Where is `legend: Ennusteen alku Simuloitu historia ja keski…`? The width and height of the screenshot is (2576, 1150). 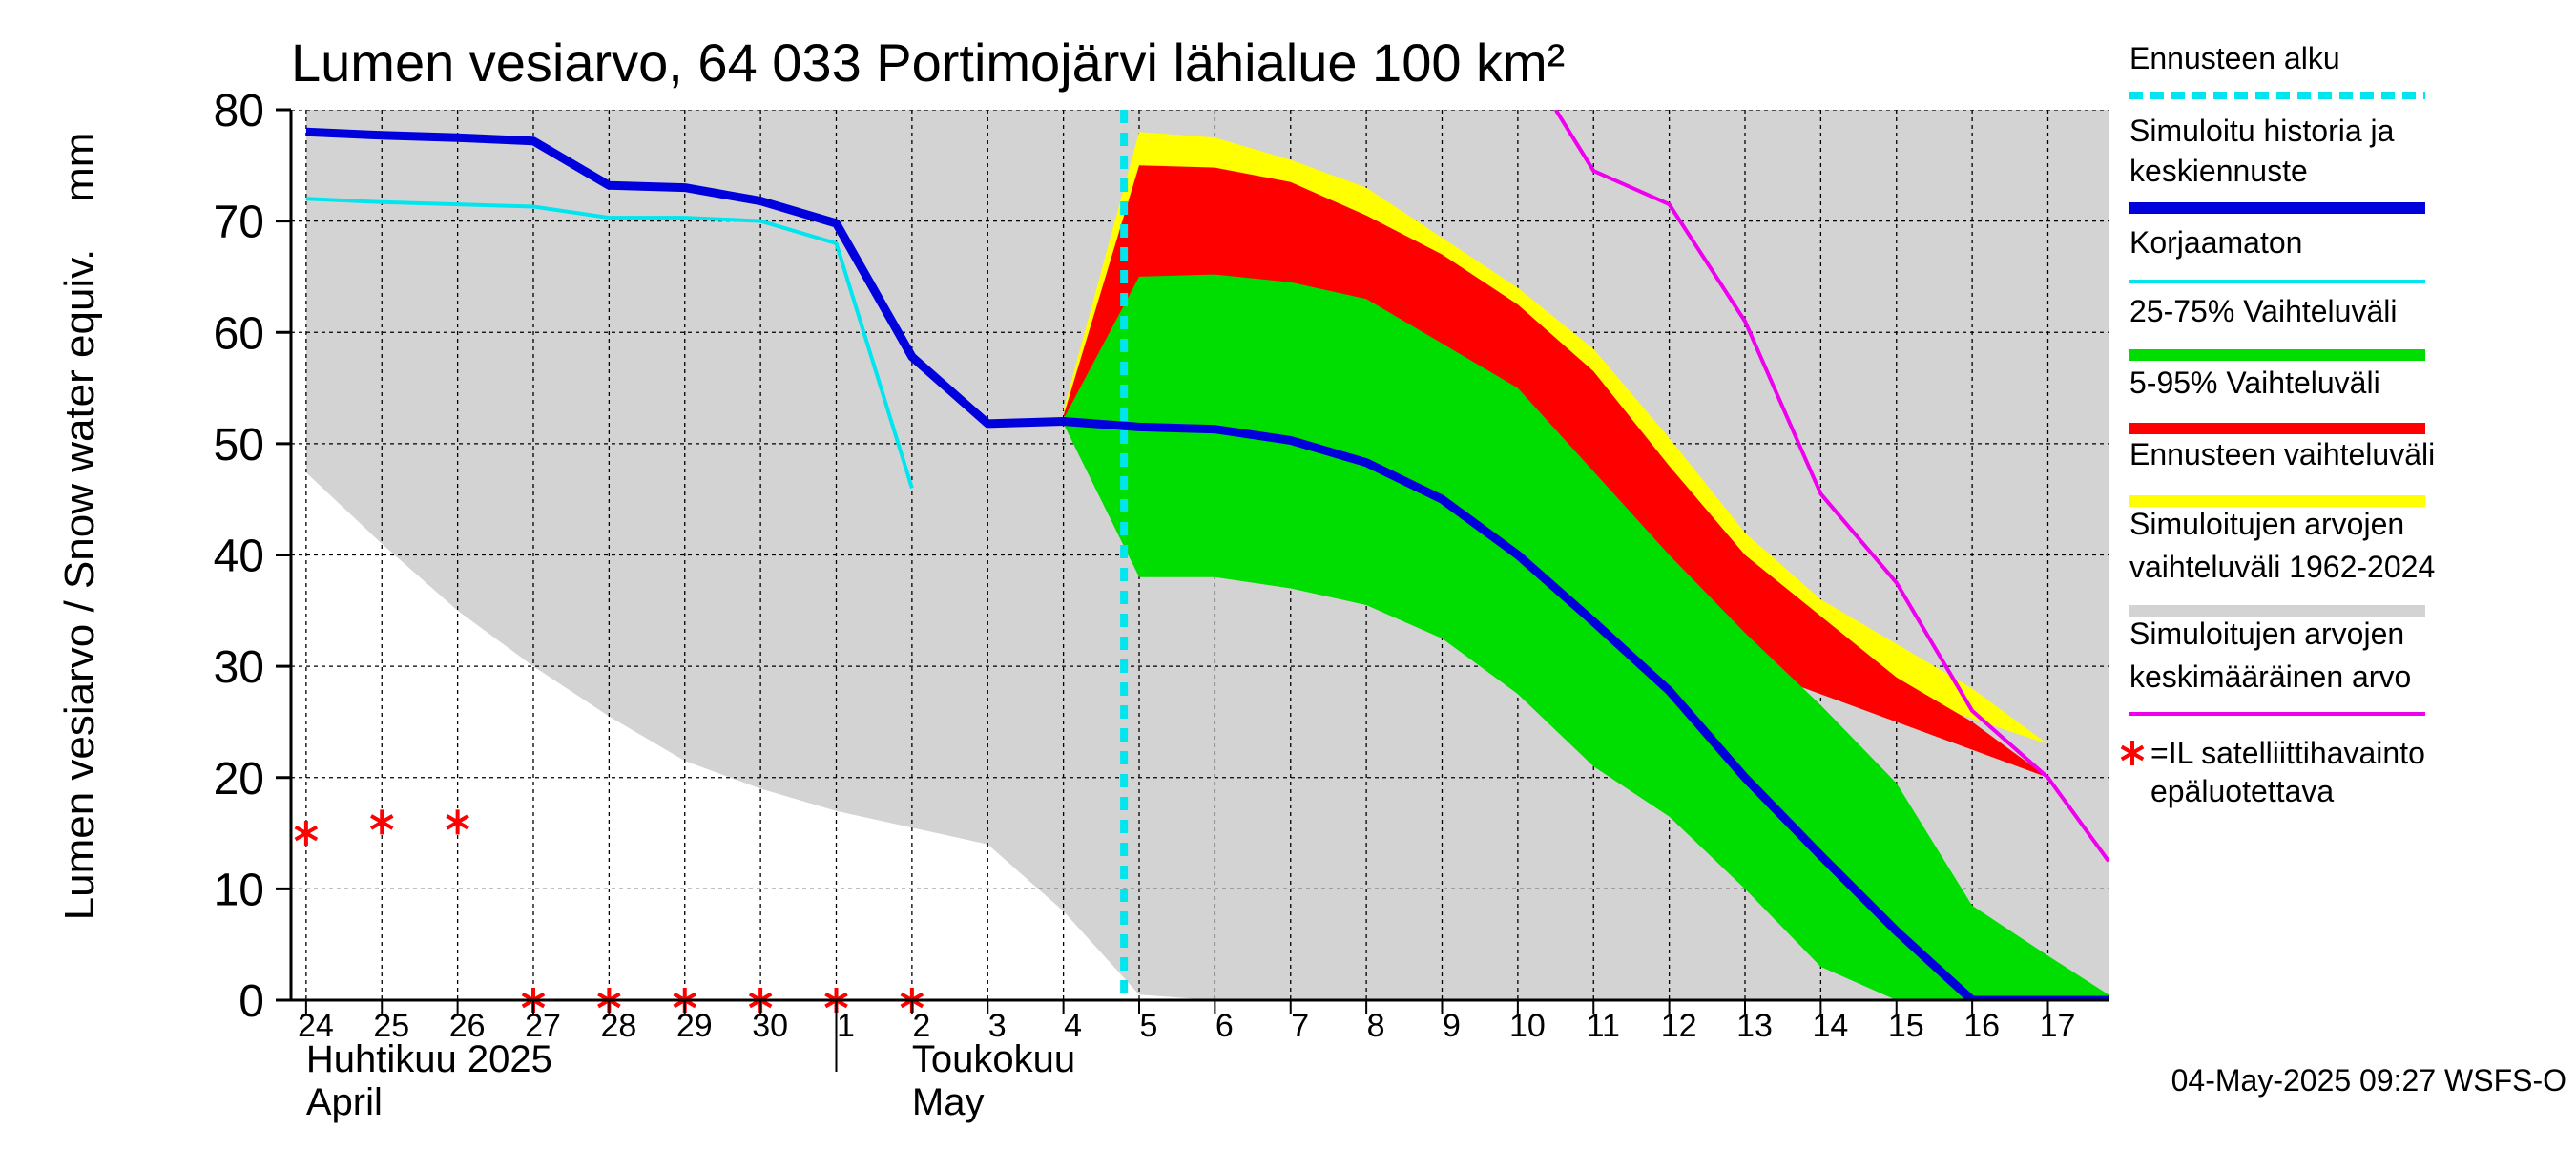 legend: Ennusteen alku Simuloitu historia ja keski… is located at coordinates (2277, 424).